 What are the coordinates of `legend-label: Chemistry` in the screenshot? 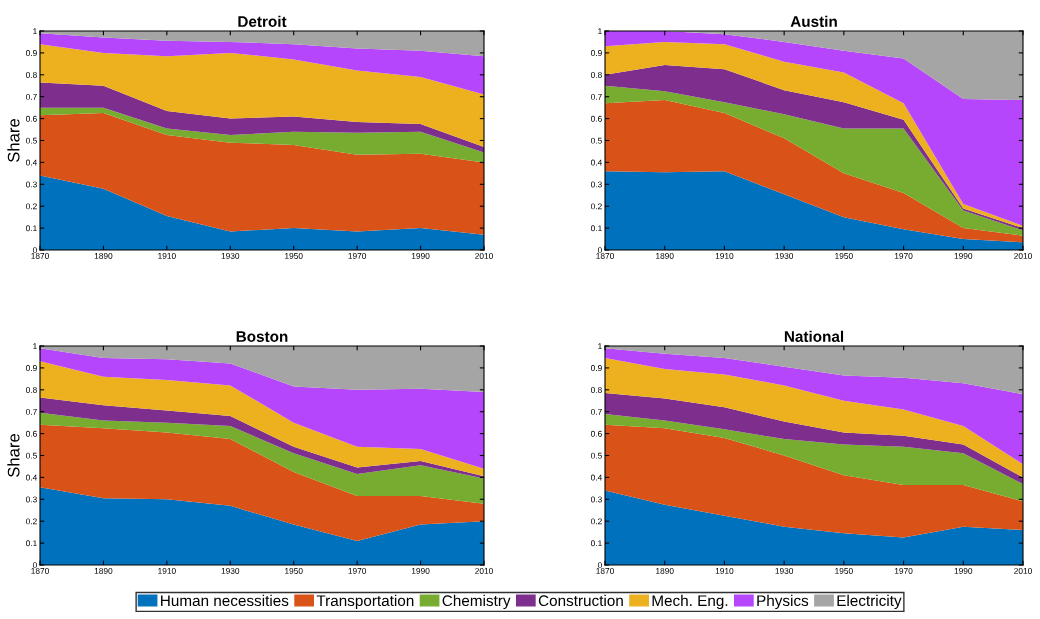 It's located at (476, 602).